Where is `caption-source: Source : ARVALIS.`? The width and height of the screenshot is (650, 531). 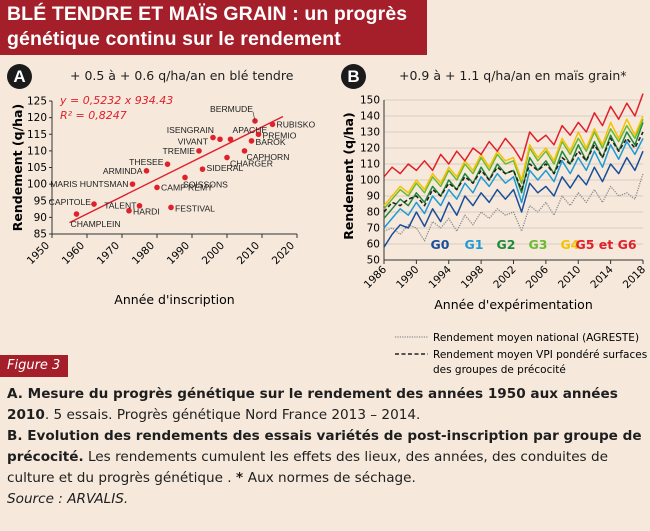 caption-source: Source : ARVALIS. is located at coordinates (68, 499).